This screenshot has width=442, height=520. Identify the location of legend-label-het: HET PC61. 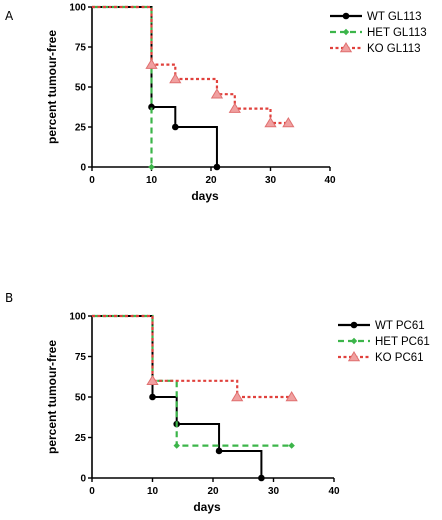
(402, 342).